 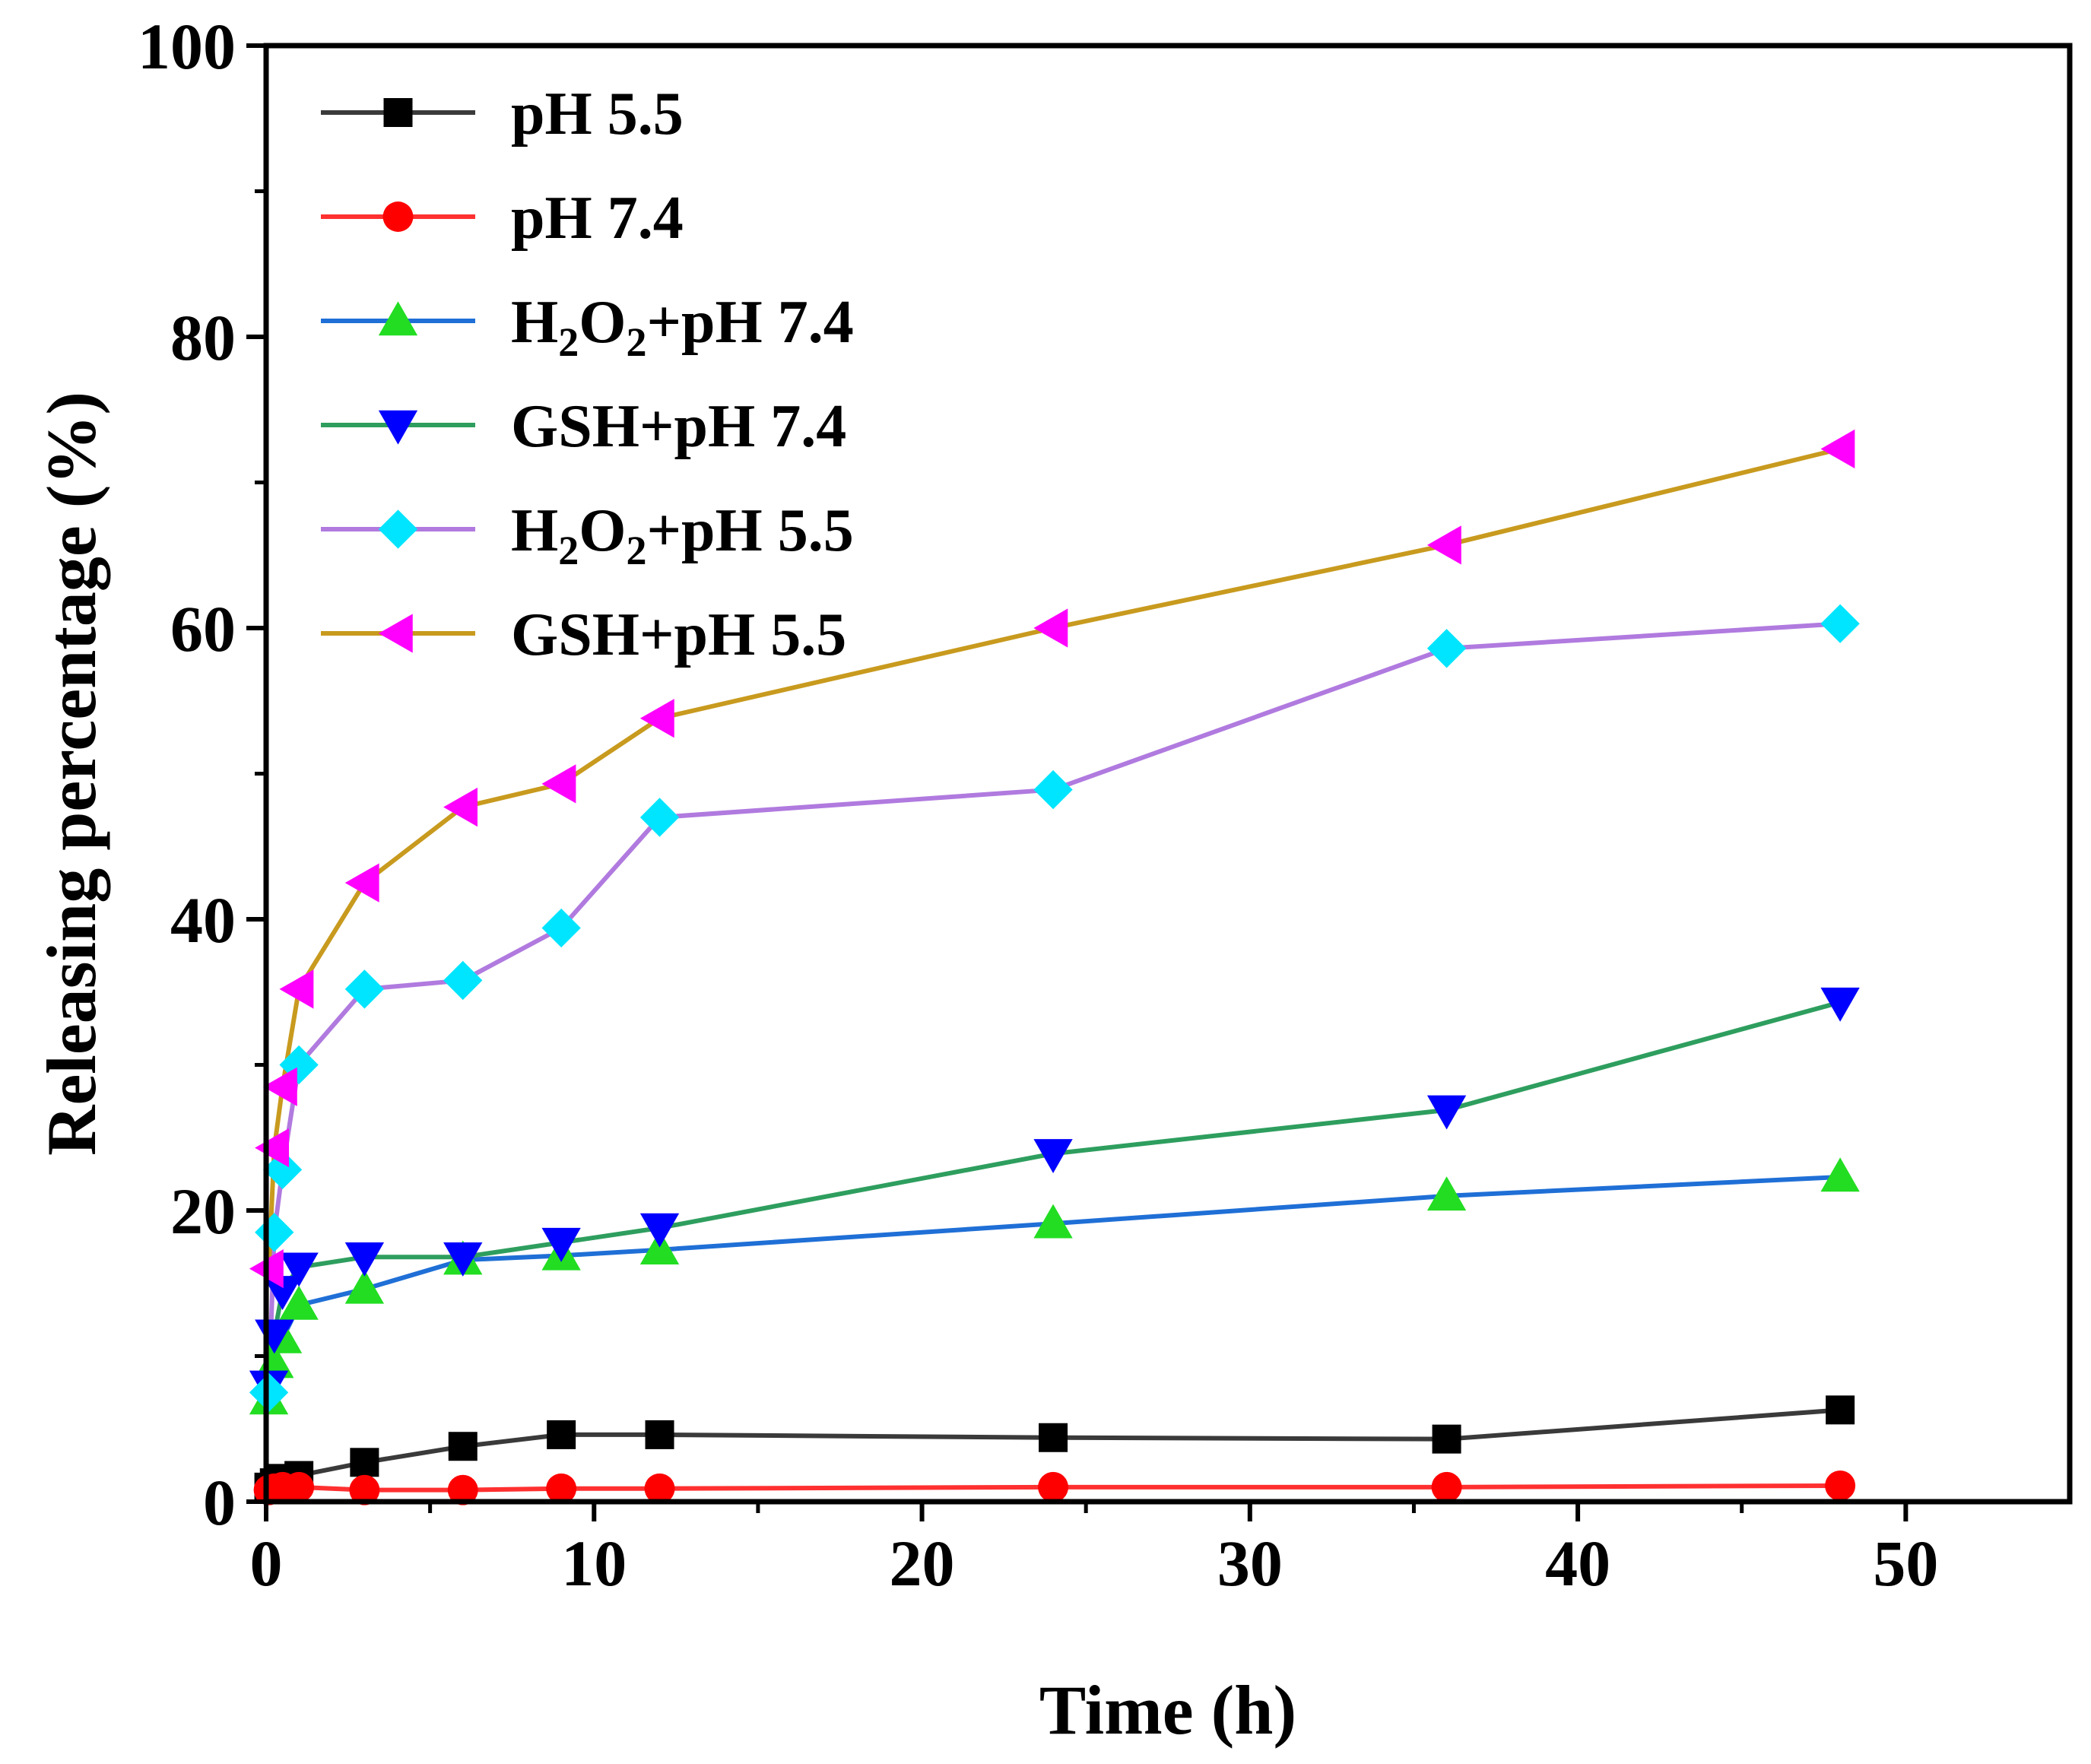 What do you see at coordinates (678, 634) in the screenshot?
I see `legend-label: GSH+pH 5.5` at bounding box center [678, 634].